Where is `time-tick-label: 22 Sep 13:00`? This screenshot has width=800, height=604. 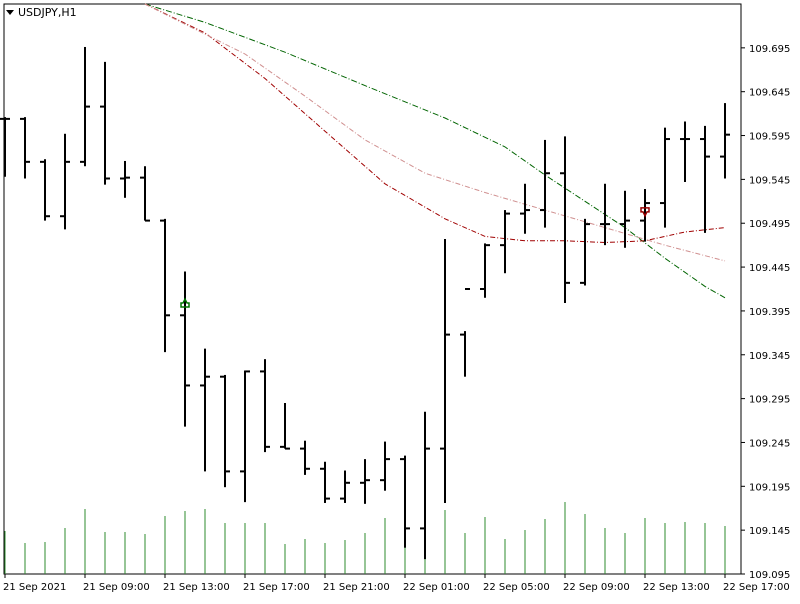 time-tick-label: 22 Sep 13:00 is located at coordinates (676, 587).